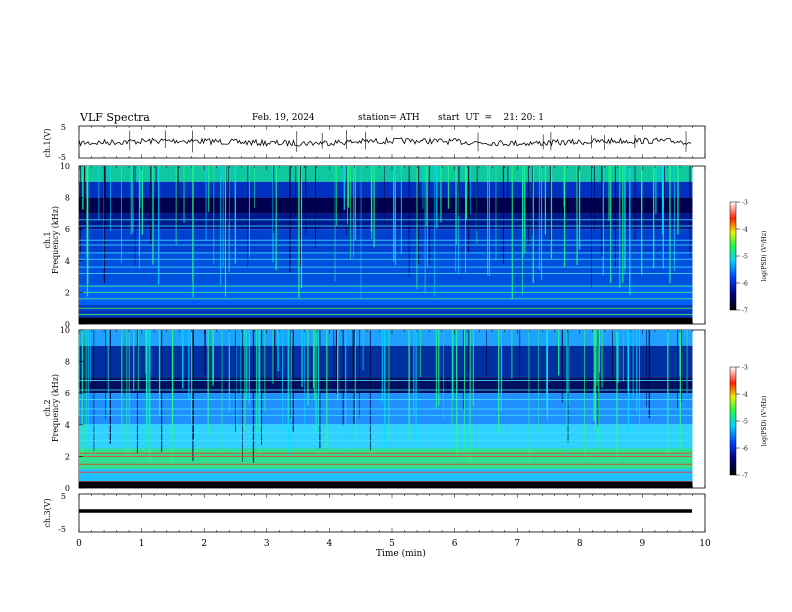  What do you see at coordinates (47, 239) in the screenshot?
I see `ch1-channel-label: ch.1` at bounding box center [47, 239].